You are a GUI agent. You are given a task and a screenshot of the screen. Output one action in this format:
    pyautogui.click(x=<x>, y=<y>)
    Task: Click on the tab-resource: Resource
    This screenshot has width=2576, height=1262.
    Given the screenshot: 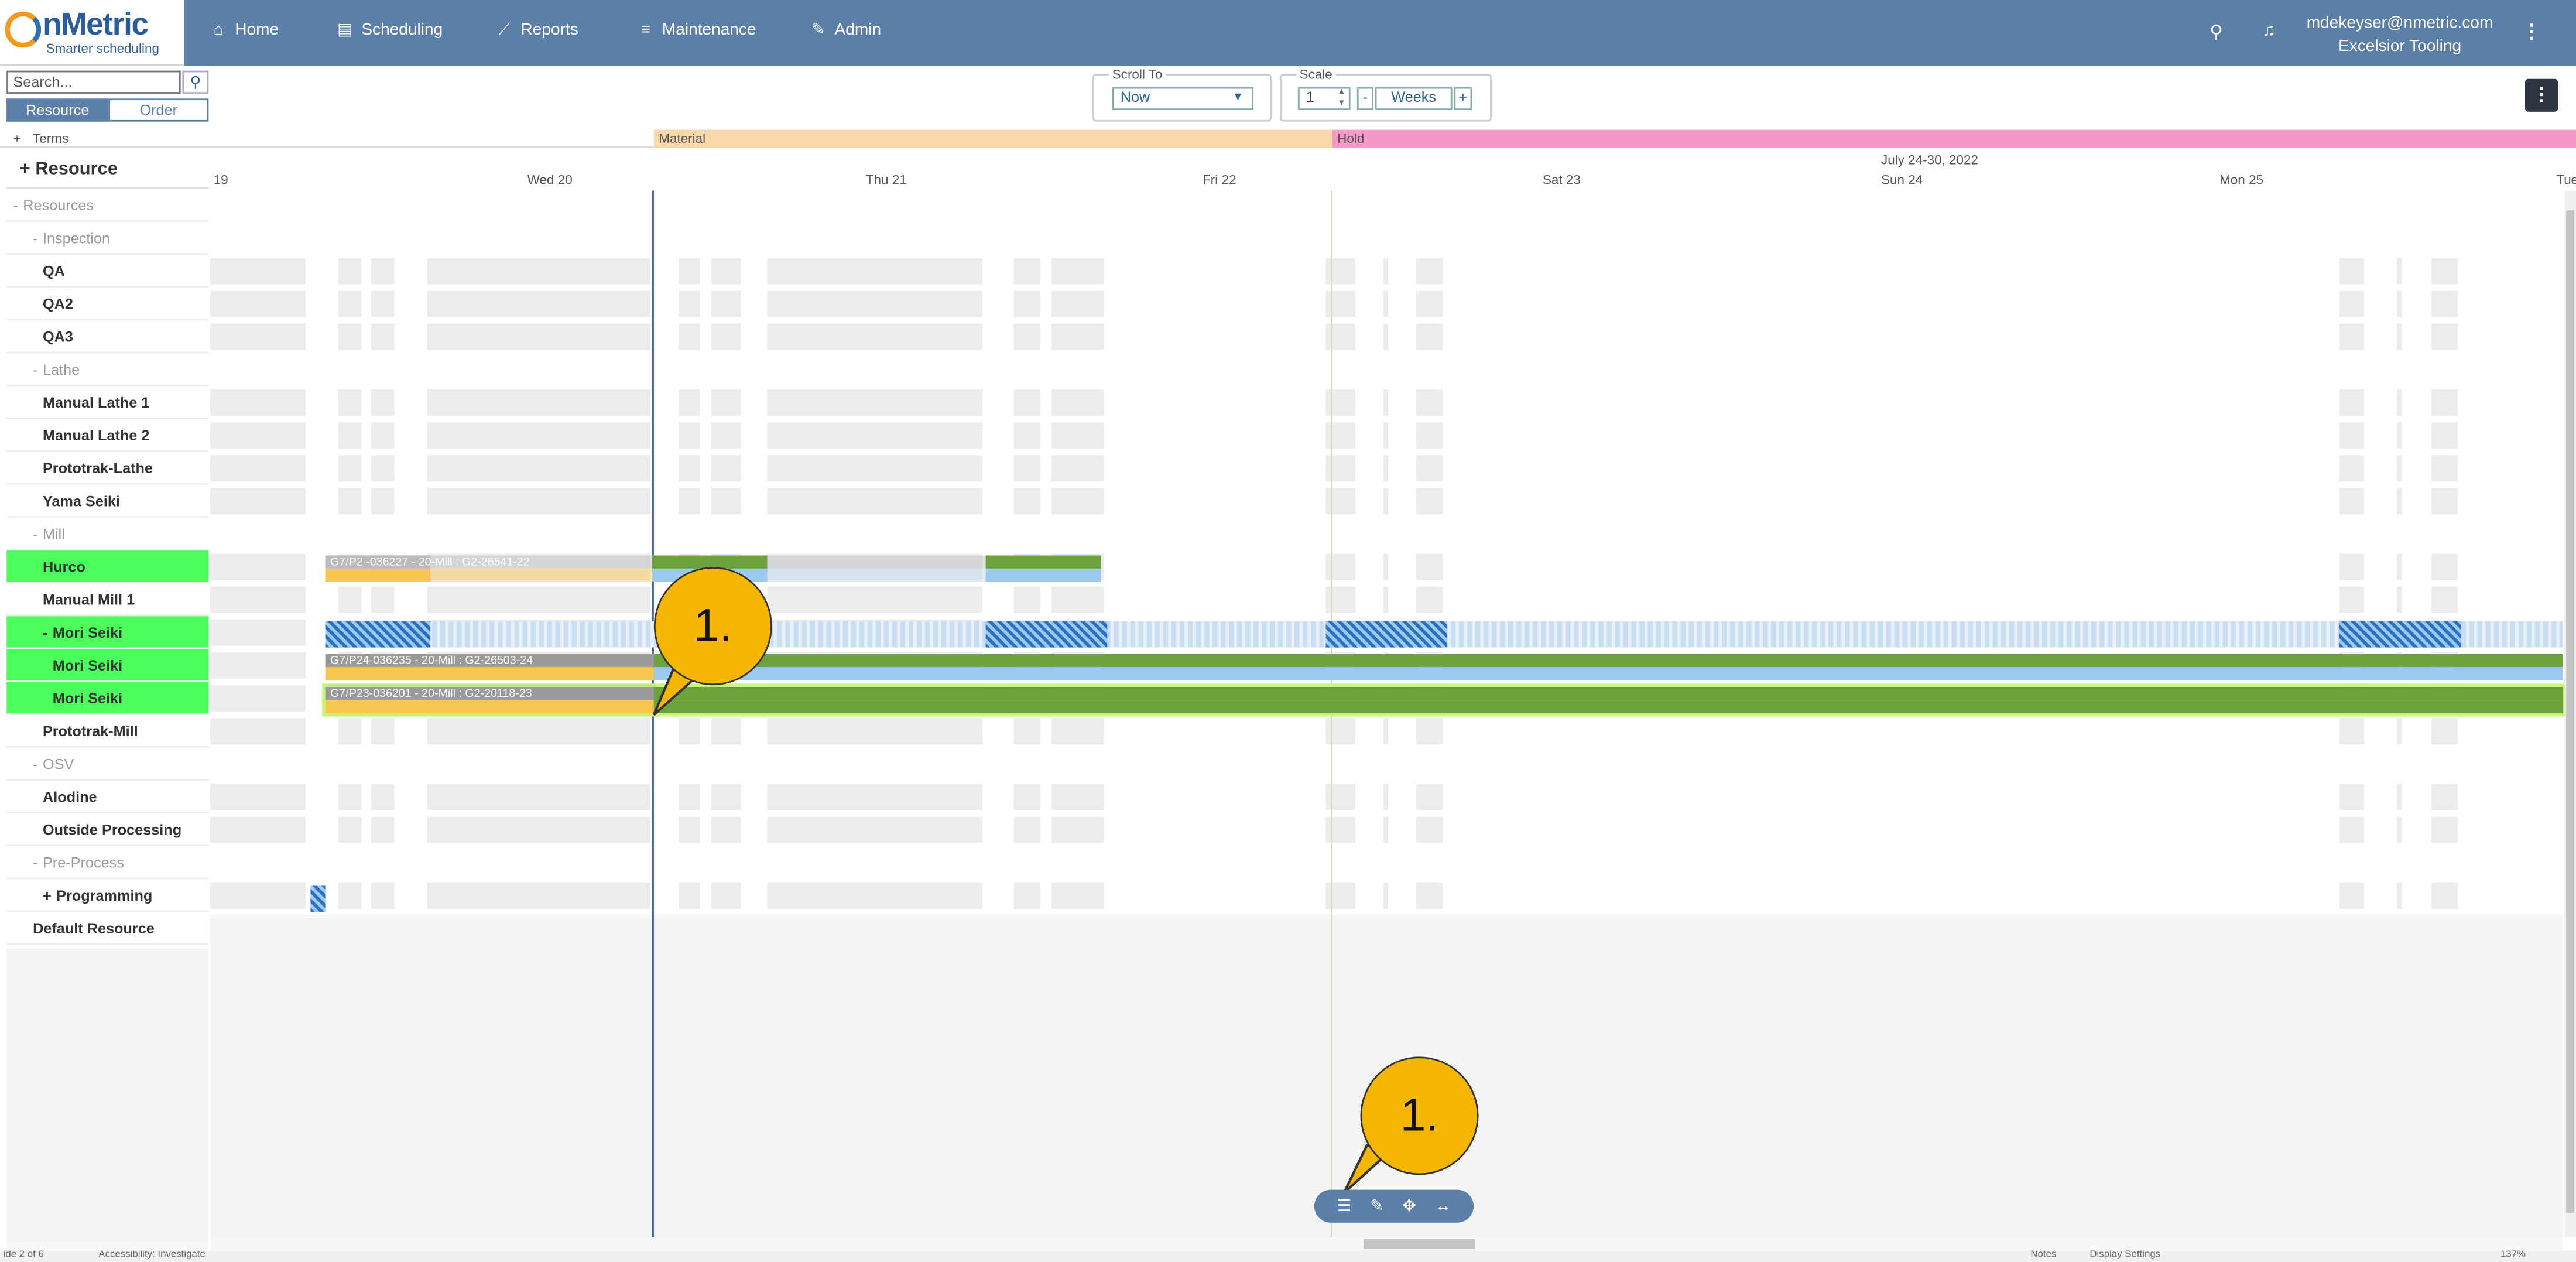 What is the action you would take?
    pyautogui.click(x=57, y=110)
    